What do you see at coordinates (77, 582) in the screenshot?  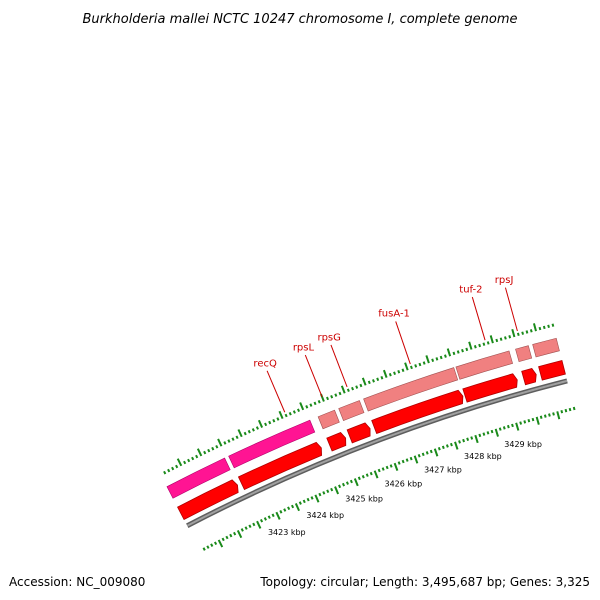 I see `accession-text: Accession: NC_009080` at bounding box center [77, 582].